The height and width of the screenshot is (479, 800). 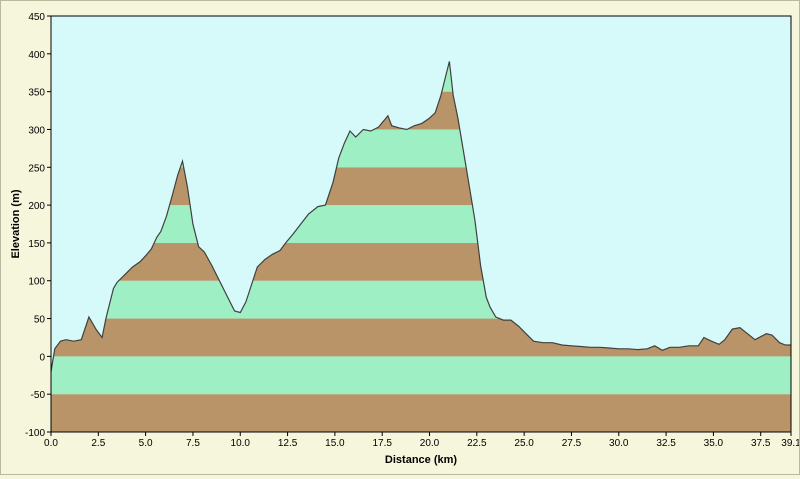 I want to click on x-tick-label: 17.5, so click(x=382, y=443).